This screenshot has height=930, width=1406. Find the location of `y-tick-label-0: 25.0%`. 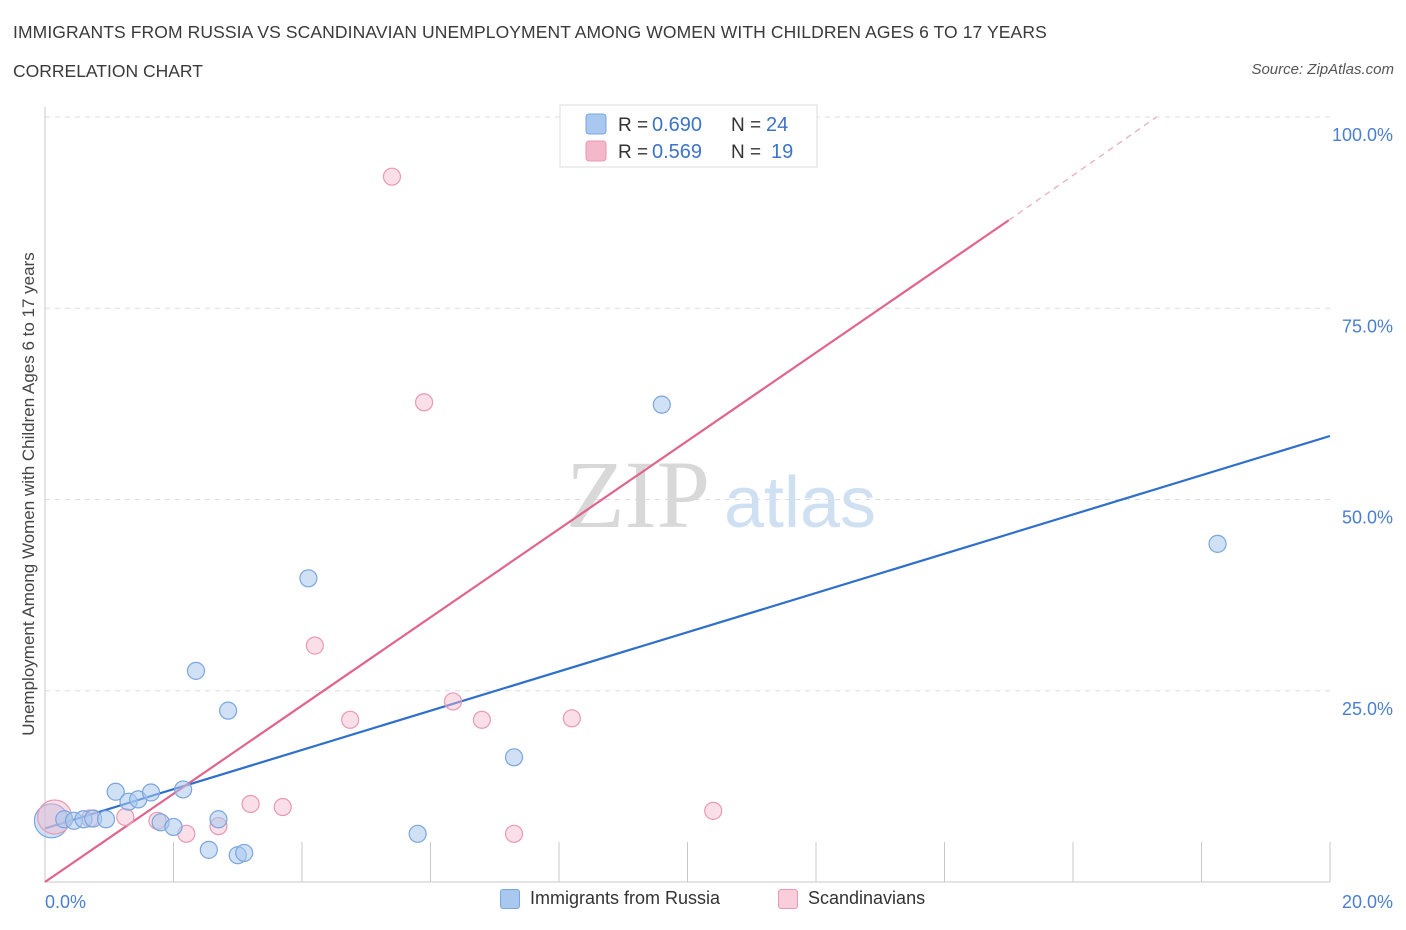

y-tick-label-0: 25.0% is located at coordinates (1367, 709).